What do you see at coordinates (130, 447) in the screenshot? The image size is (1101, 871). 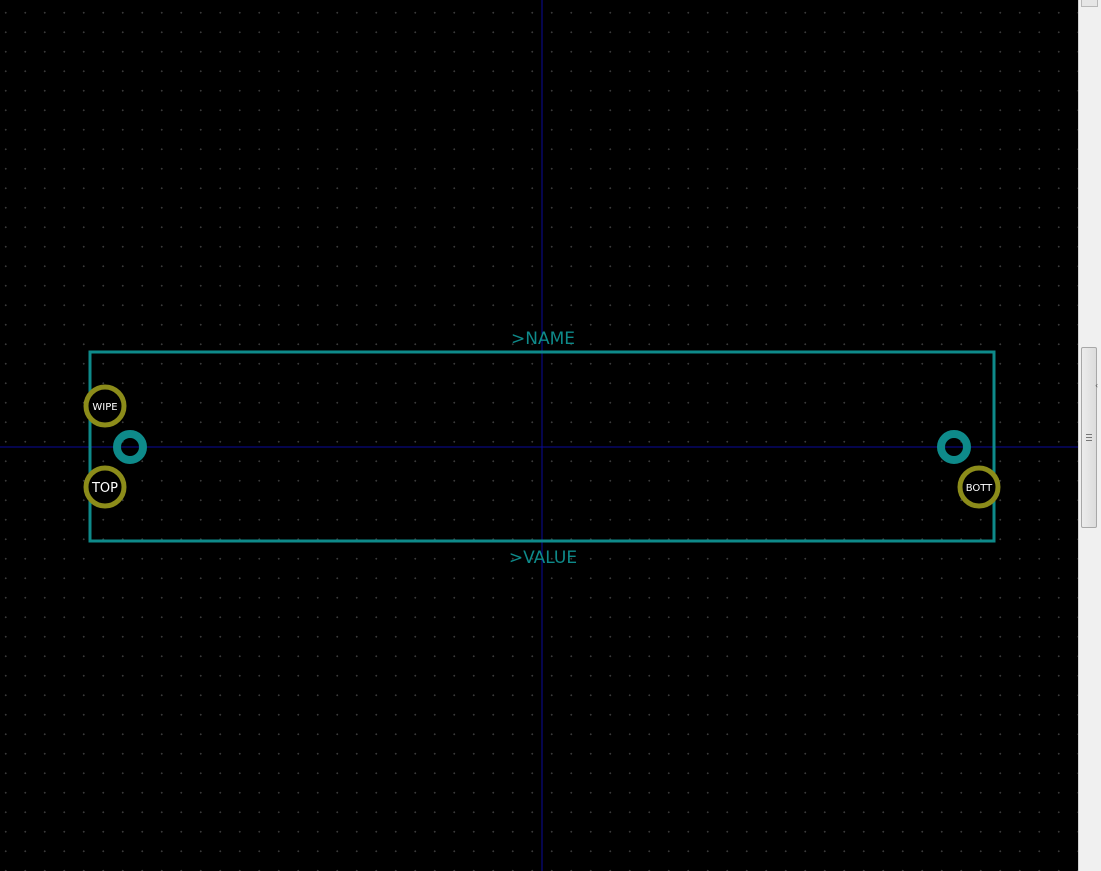 I see `left-hole` at bounding box center [130, 447].